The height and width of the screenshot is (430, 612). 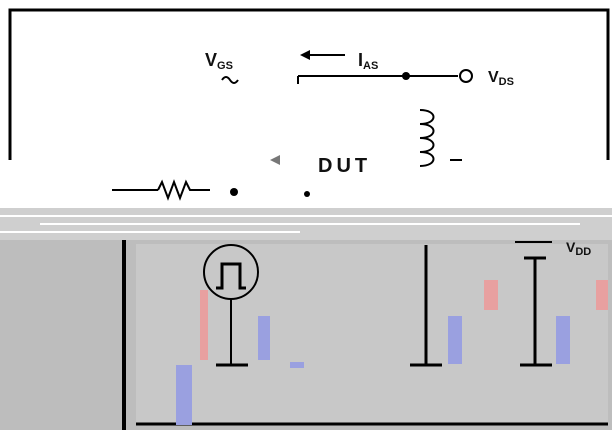 I want to click on vgs-label: VGS, so click(x=219, y=61).